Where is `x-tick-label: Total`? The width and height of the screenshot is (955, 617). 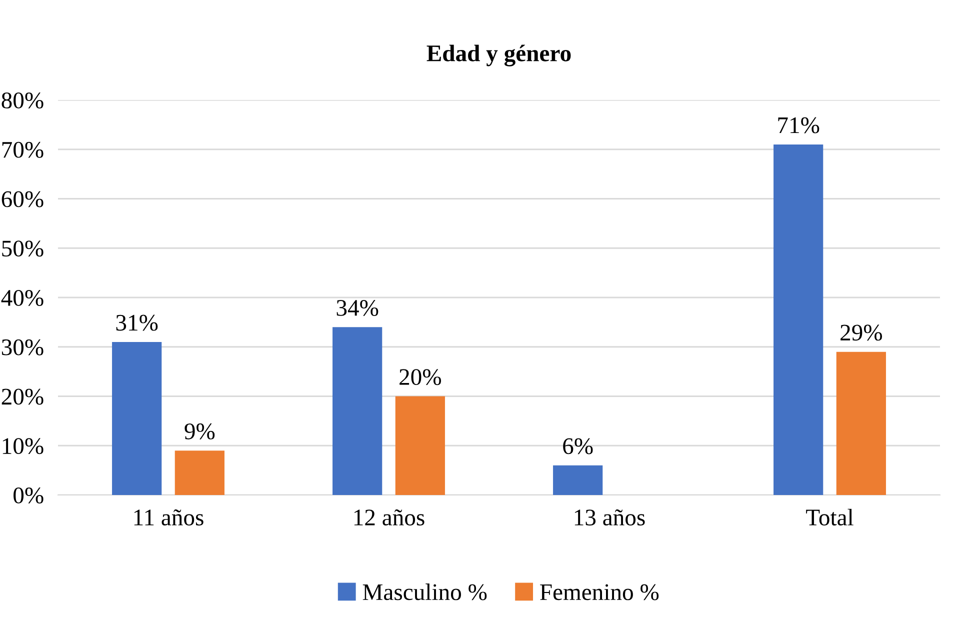
x-tick-label: Total is located at coordinates (830, 517).